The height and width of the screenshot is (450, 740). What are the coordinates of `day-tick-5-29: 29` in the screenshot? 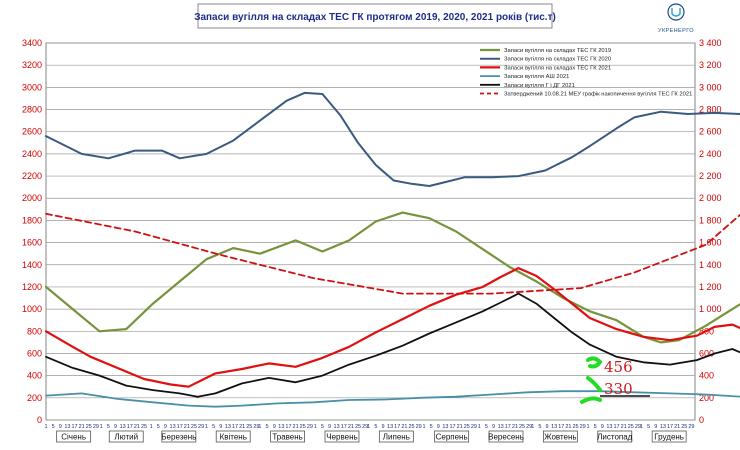 It's located at (365, 427).